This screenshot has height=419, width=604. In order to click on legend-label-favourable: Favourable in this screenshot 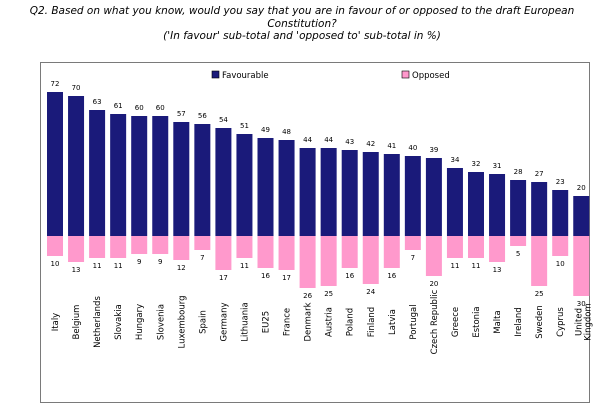, I will do `click(245, 76)`.